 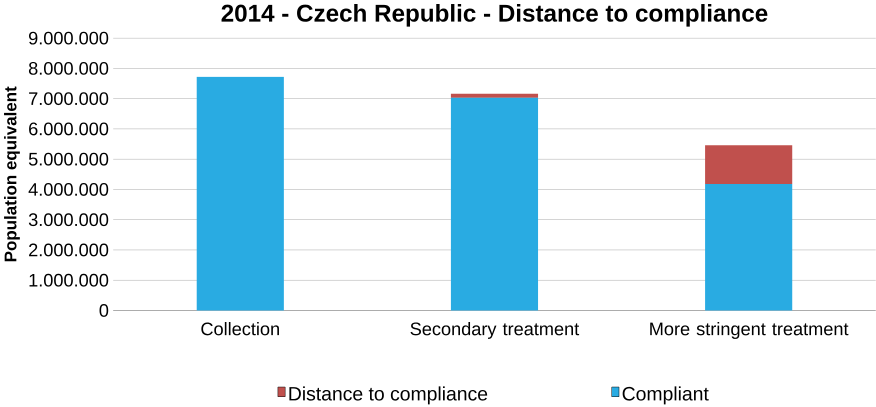 I want to click on y-tick-label: 3.000.000, so click(x=68, y=219).